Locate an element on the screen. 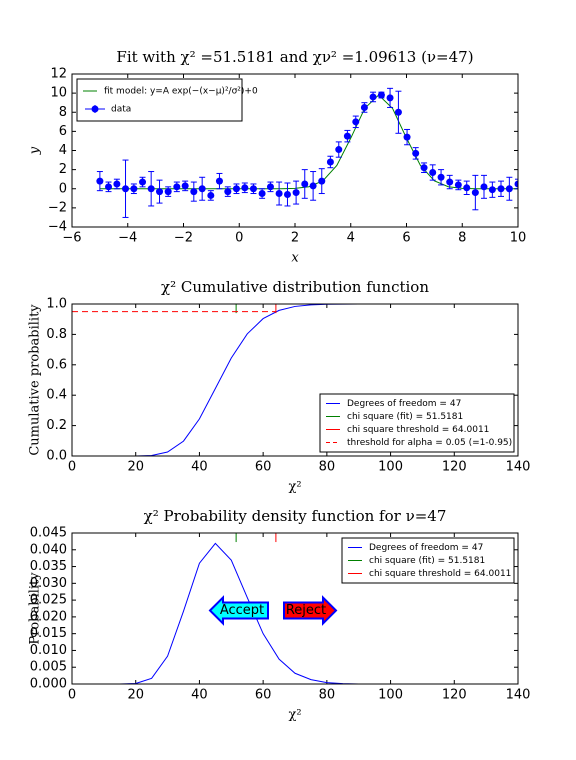 The image size is (576, 760). chart-title: χ² Cumulative distribution function is located at coordinates (295, 287).